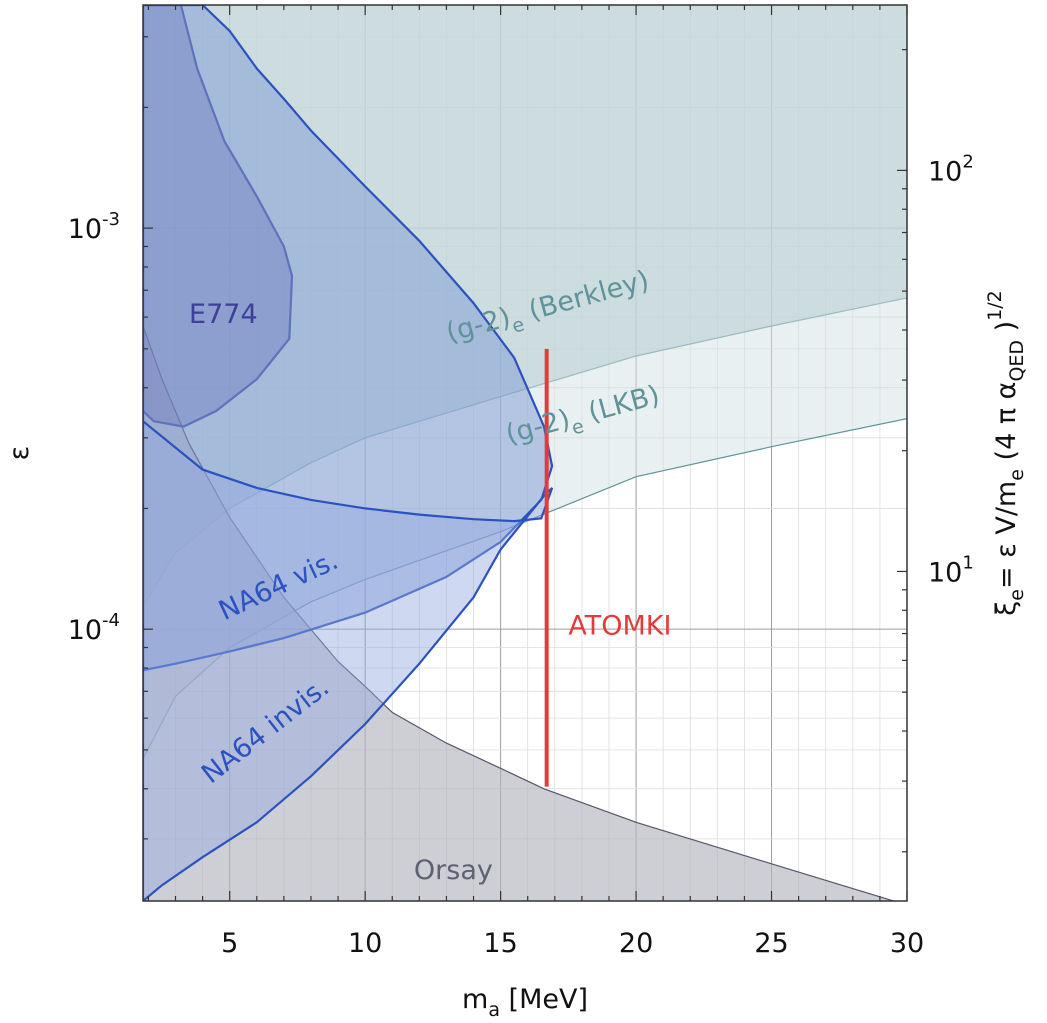 This screenshot has width=1047, height=1023. I want to click on y-tick-label: 10⁻³, so click(94, 227).